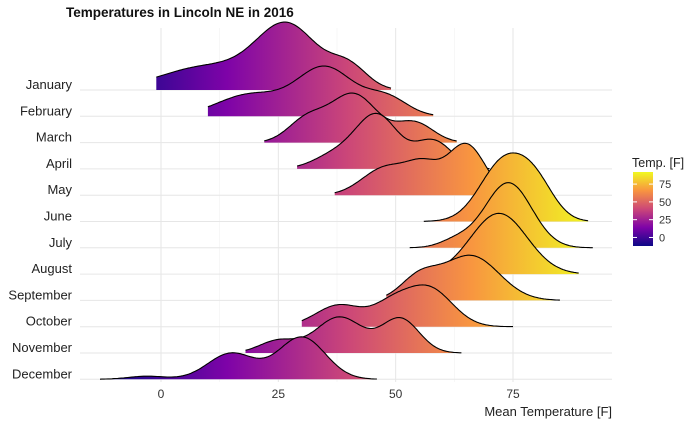 This screenshot has width=700, height=423. What do you see at coordinates (339, 394) in the screenshot?
I see `x-axis-ticks: 0 25 50 75` at bounding box center [339, 394].